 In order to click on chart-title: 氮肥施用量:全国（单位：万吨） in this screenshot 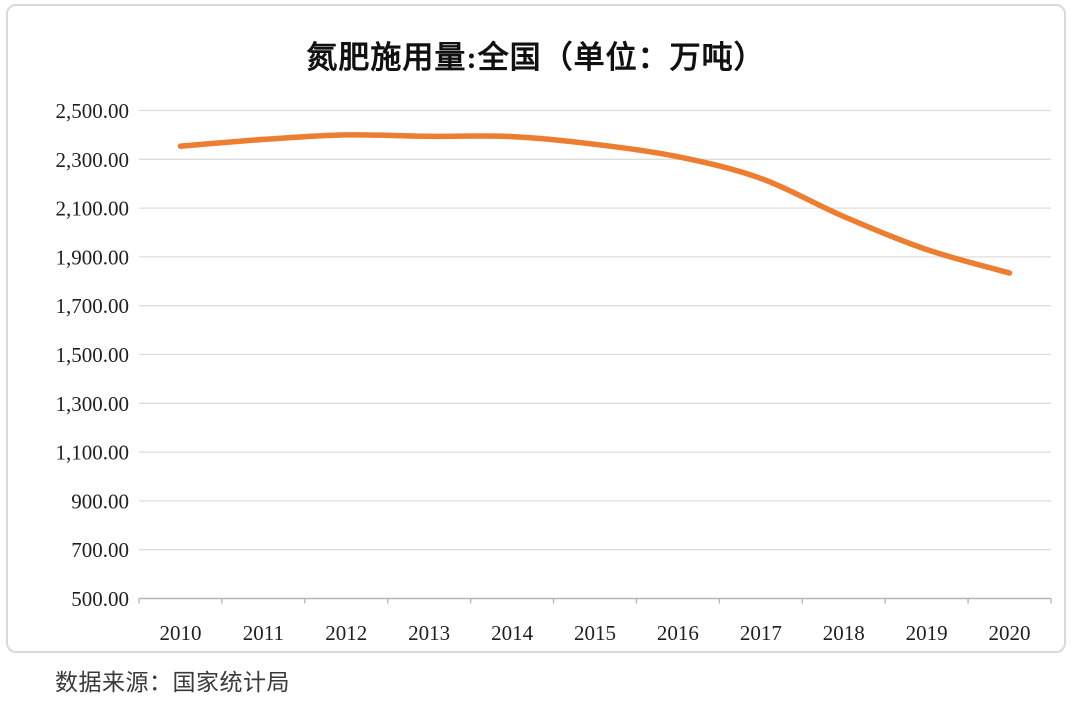, I will do `click(536, 57)`.